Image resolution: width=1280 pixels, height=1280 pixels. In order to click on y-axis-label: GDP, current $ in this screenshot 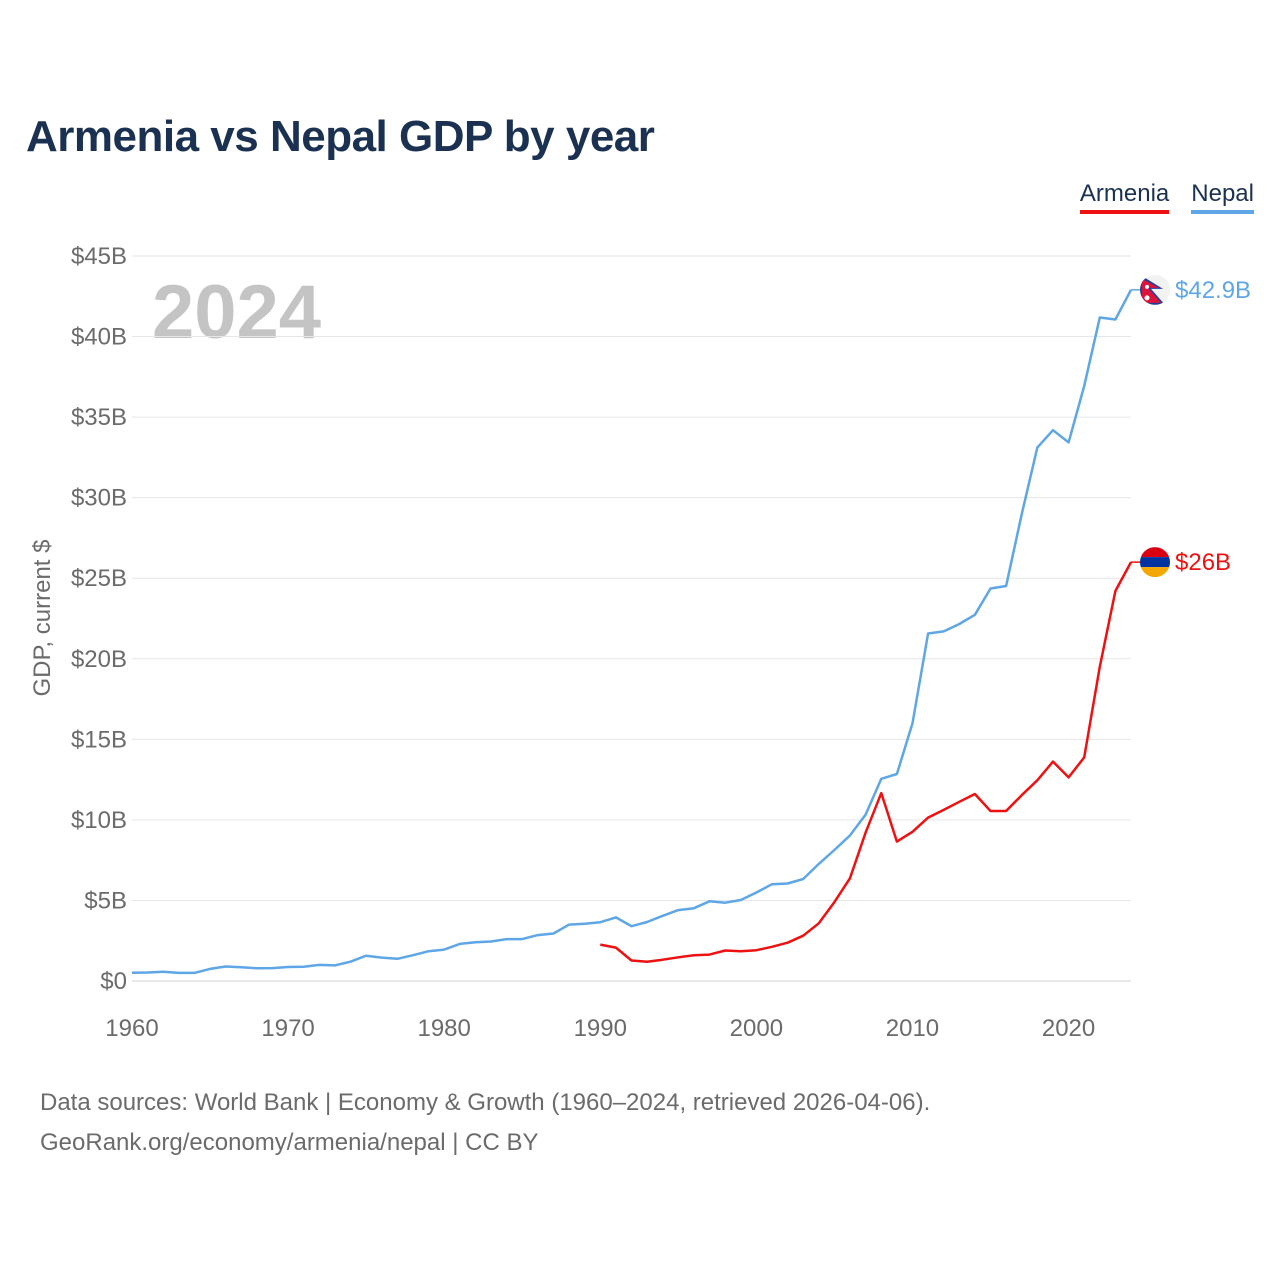, I will do `click(42, 618)`.